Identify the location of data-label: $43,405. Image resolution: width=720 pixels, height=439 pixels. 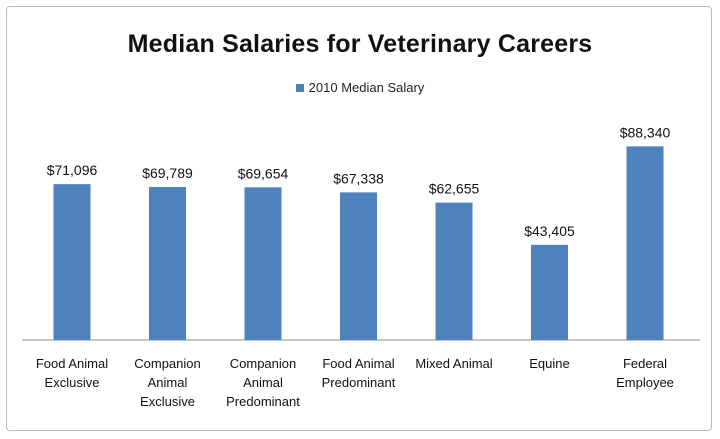
(549, 231).